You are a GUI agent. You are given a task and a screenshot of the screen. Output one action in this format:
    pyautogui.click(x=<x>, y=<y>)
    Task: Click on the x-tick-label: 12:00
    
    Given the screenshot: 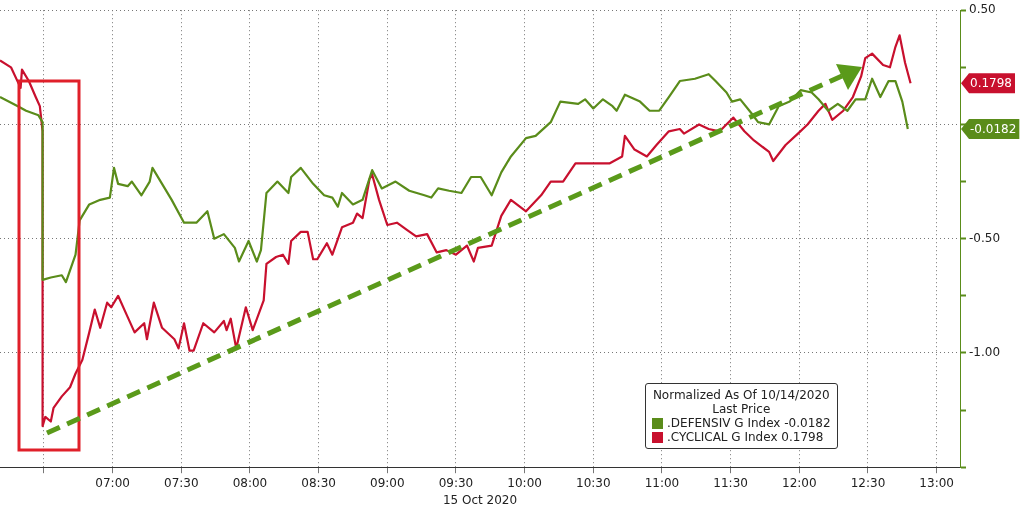 What is the action you would take?
    pyautogui.click(x=799, y=482)
    